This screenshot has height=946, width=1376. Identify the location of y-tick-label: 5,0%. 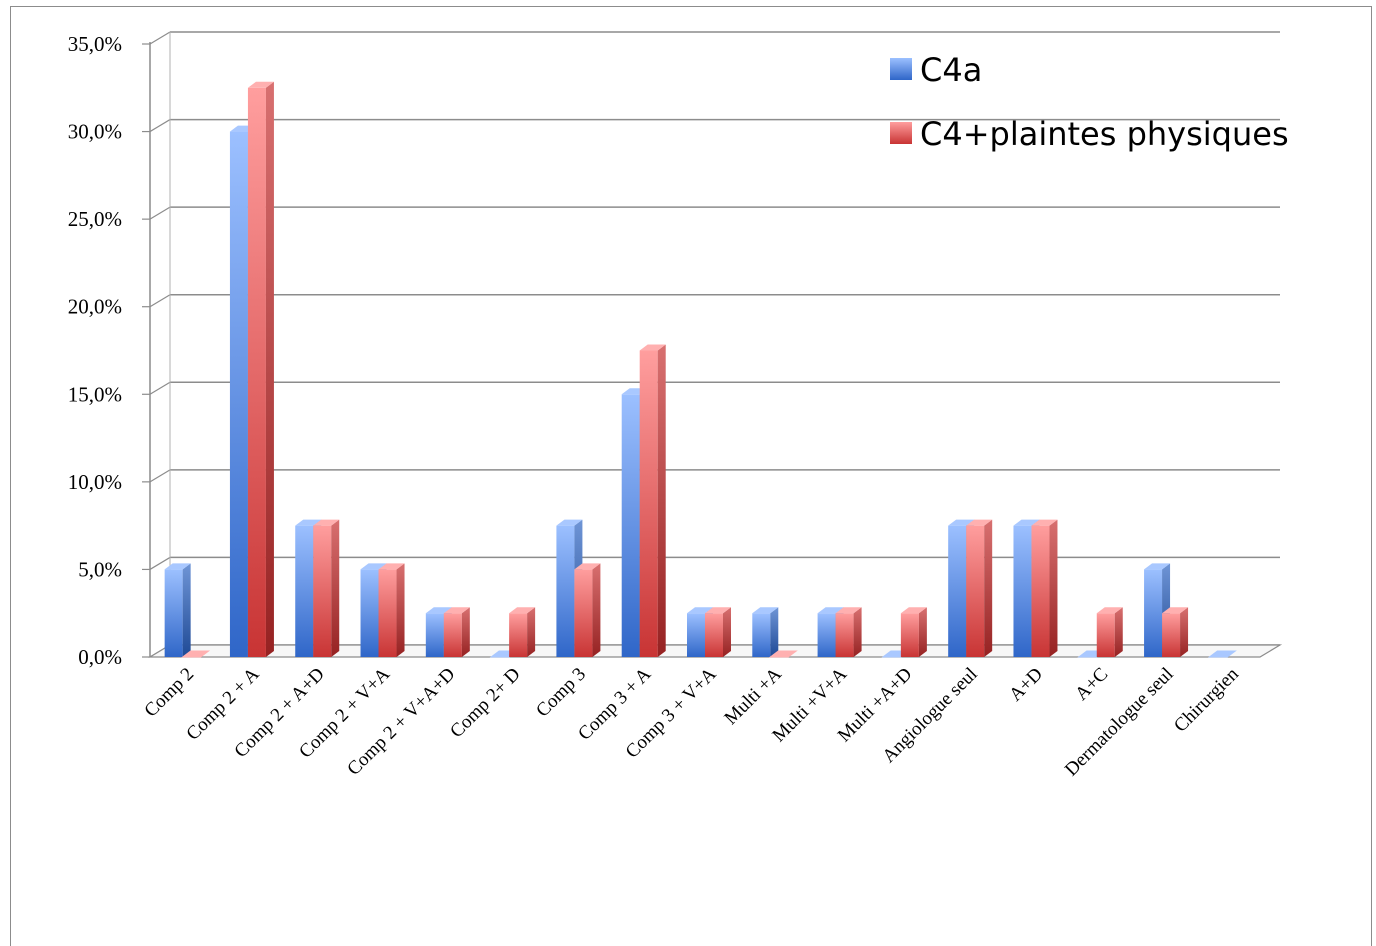
(100, 569).